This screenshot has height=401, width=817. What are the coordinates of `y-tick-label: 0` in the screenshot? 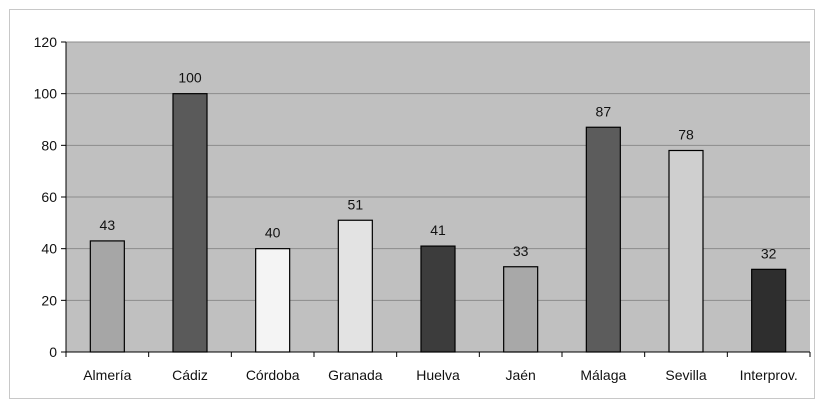 It's located at (53, 352).